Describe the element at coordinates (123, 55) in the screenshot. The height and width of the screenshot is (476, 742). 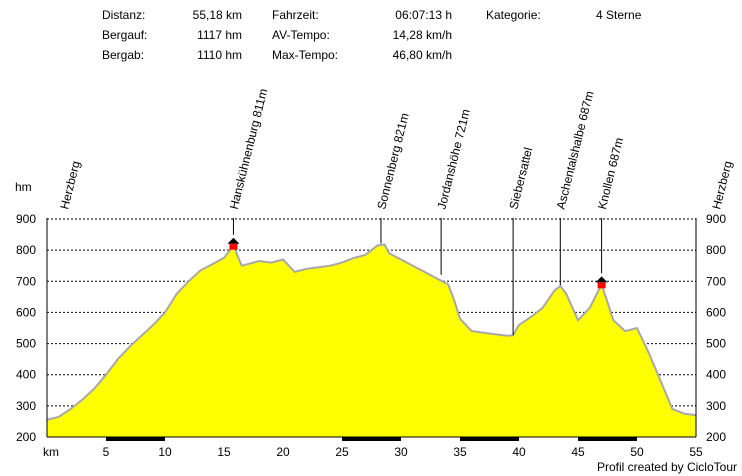
I see `downhill-label: Bergab:` at that location.